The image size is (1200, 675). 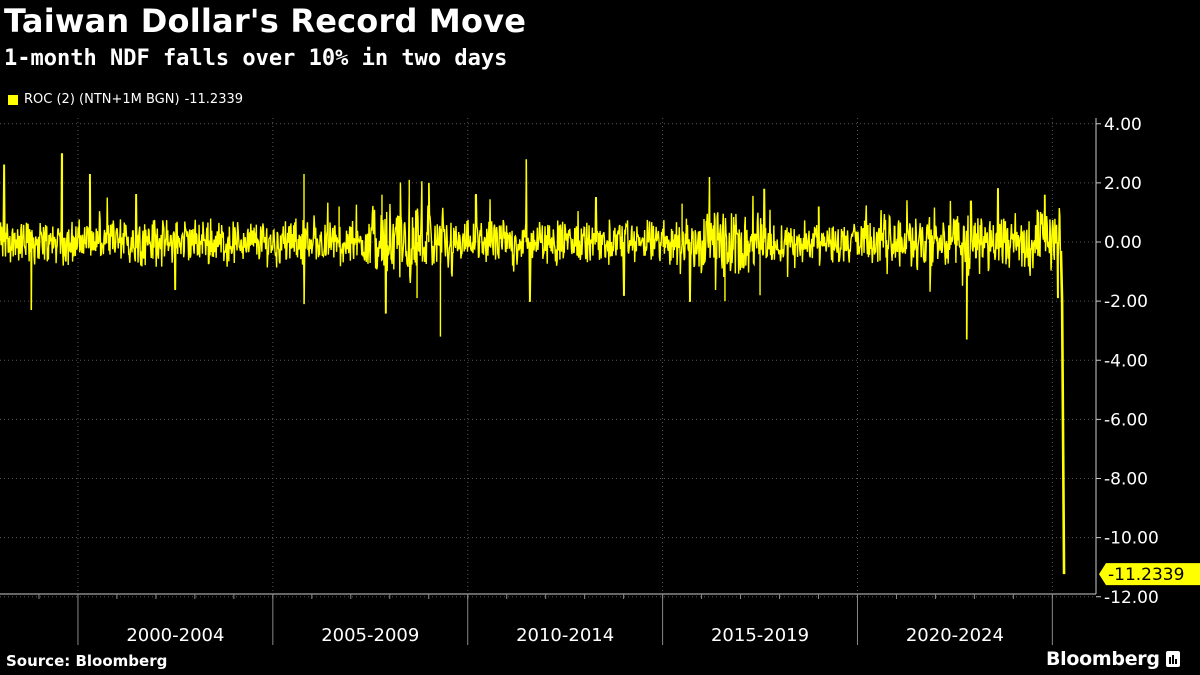 I want to click on y-tick-label: -6.00, so click(x=1126, y=420).